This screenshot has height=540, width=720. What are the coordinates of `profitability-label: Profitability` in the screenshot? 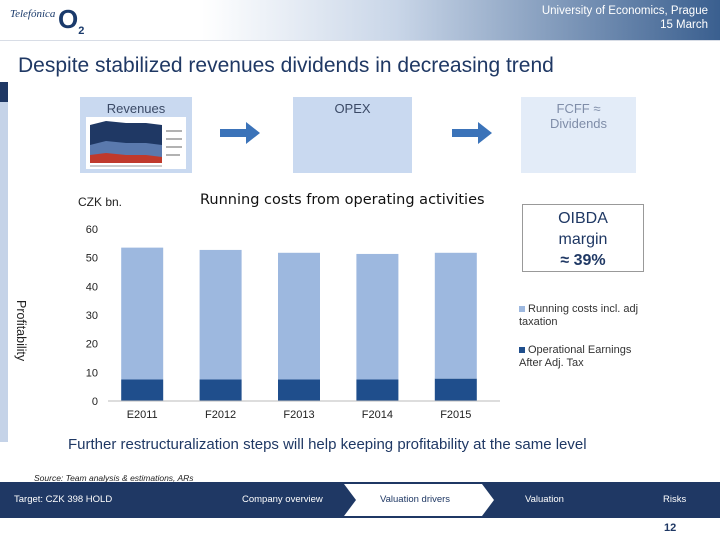 It's located at (20, 330).